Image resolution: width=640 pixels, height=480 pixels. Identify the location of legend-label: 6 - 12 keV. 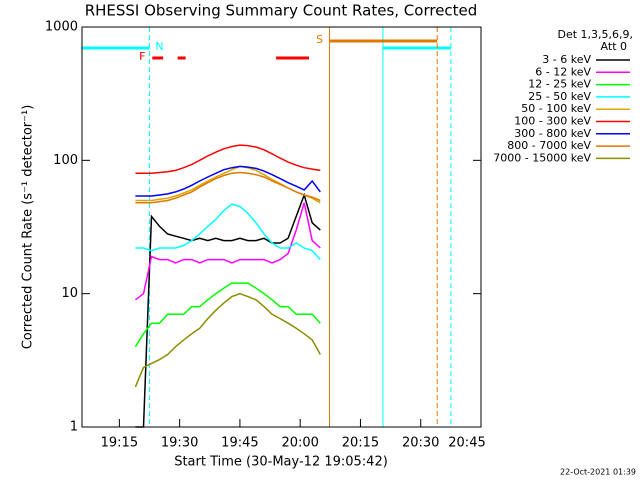
(563, 71).